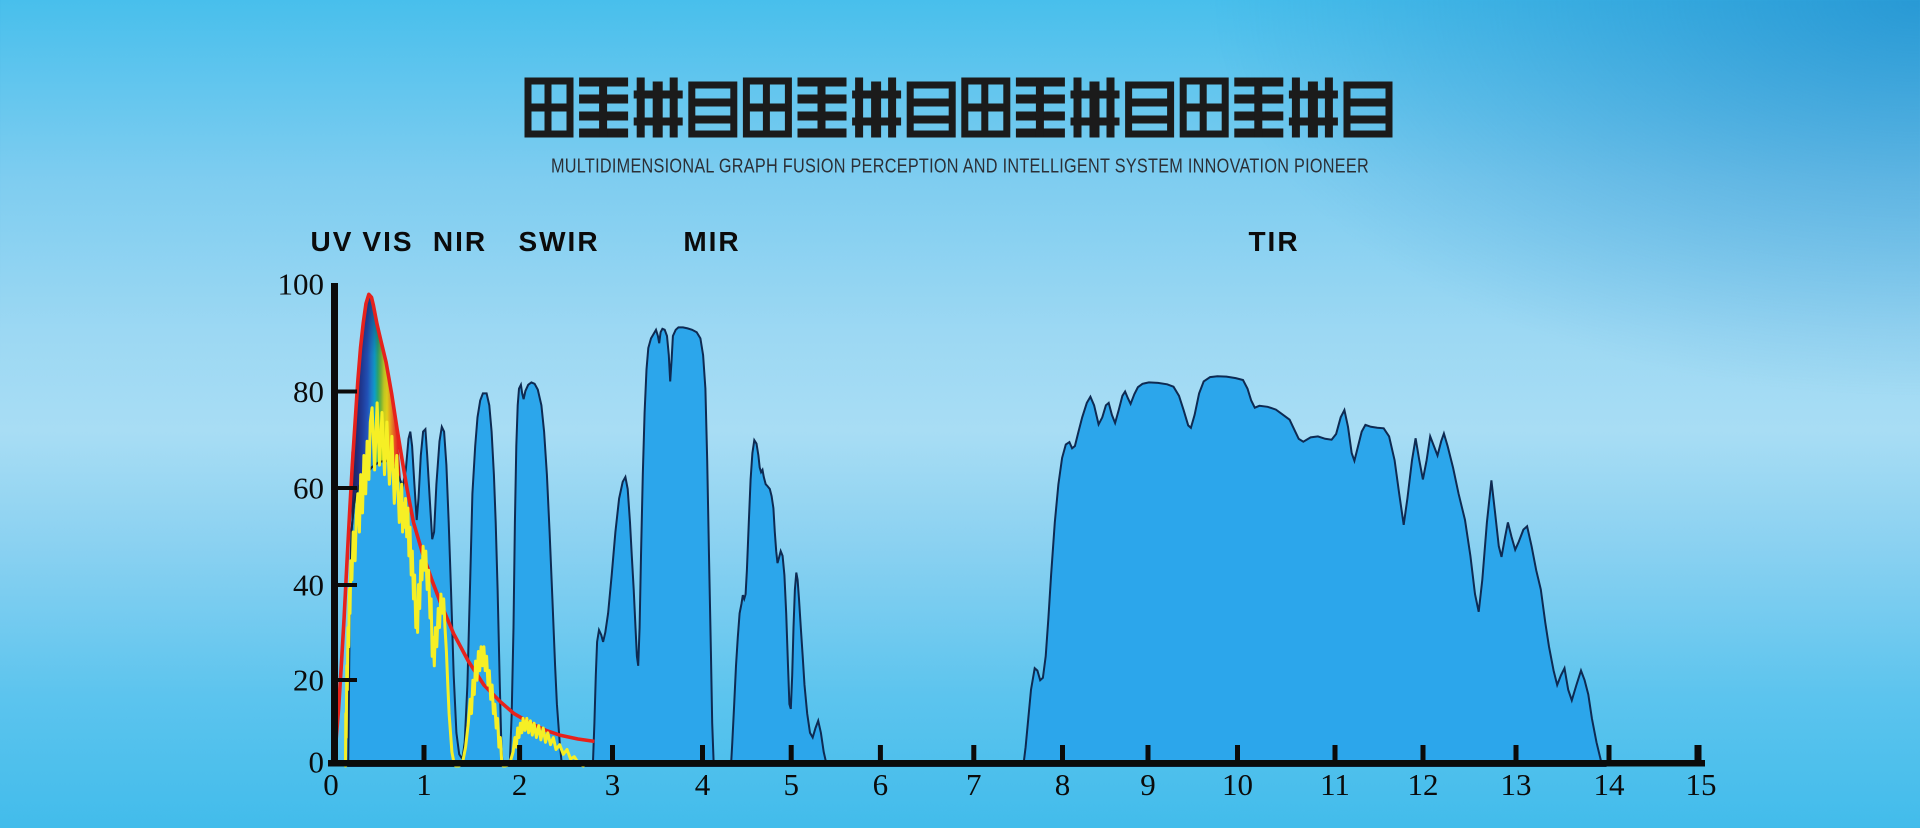 Image resolution: width=1920 pixels, height=828 pixels. Describe the element at coordinates (301, 284) in the screenshot. I see `svg-text: 100` at that location.